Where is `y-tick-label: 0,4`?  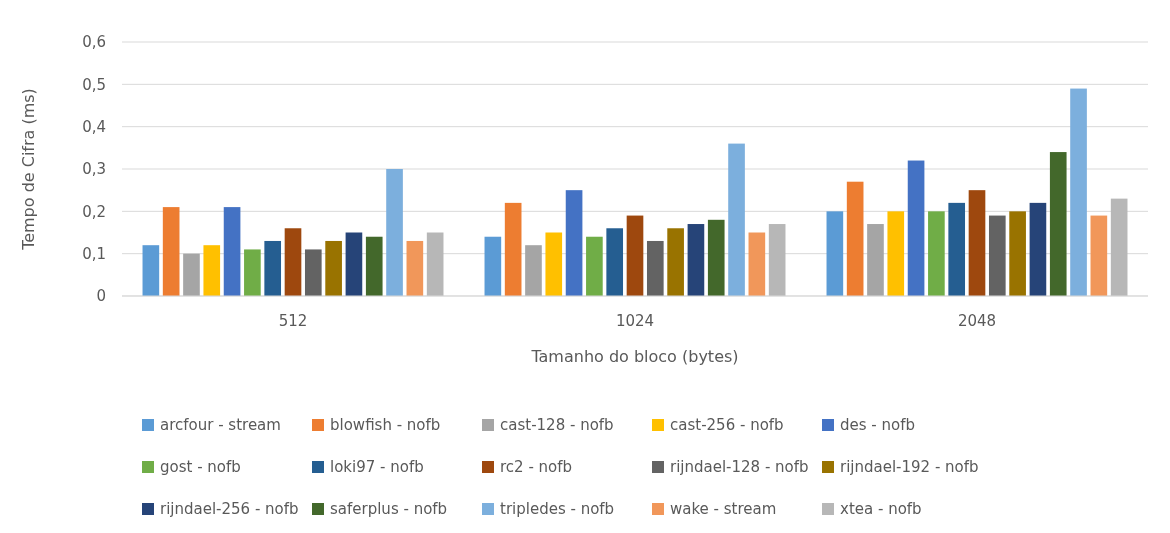 y-tick-label: 0,4 is located at coordinates (94, 126).